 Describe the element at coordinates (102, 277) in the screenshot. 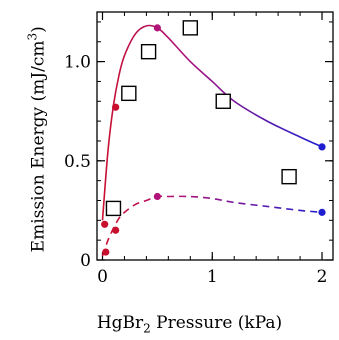

I see `x-tick-label: 0` at that location.